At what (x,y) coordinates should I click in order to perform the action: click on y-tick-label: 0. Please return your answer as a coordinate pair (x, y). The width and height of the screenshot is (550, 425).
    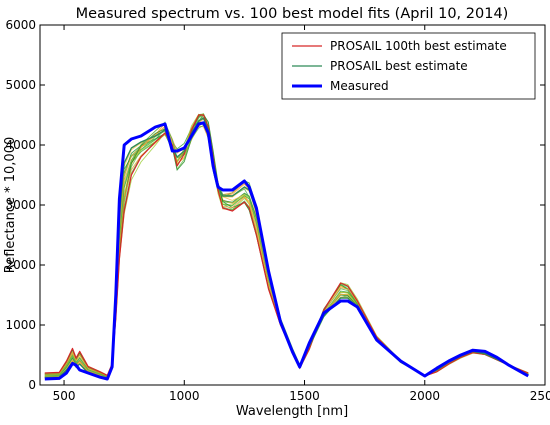
    Looking at the image, I should click on (32, 385).